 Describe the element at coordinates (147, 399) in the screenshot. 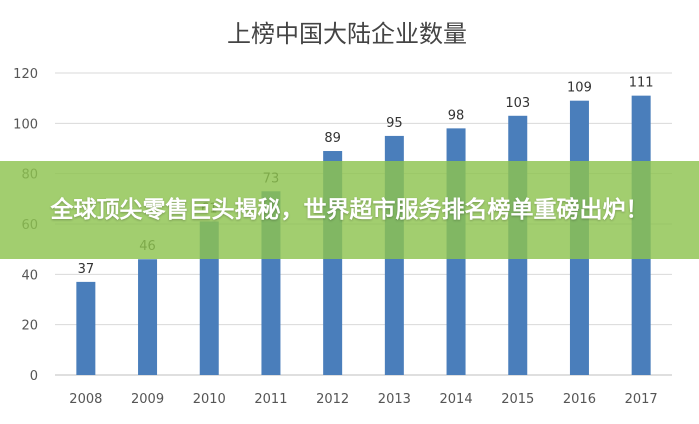

I see `x-tick-label: 2009` at that location.